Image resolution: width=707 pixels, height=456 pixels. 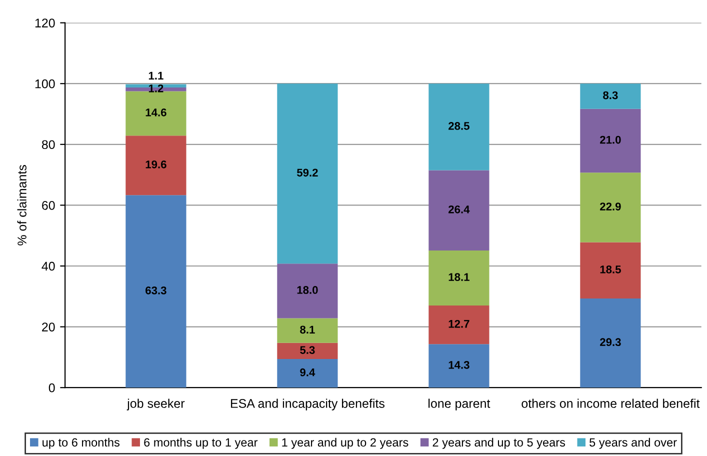 I want to click on data-label: 28.5, so click(x=459, y=126).